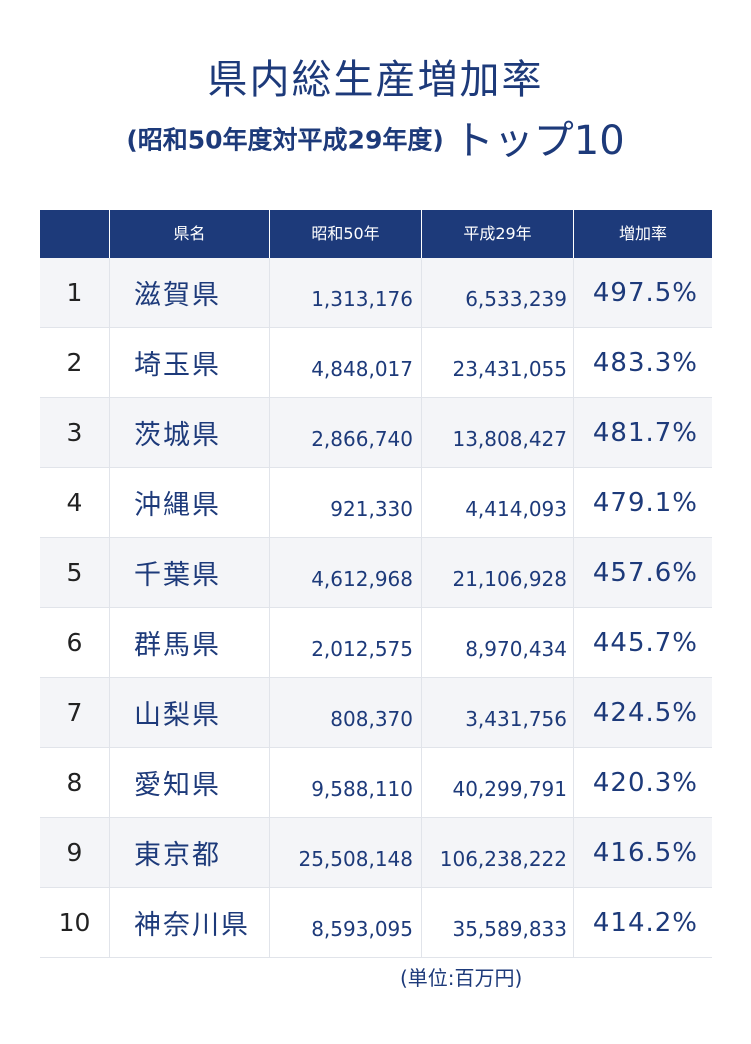 This screenshot has height=1044, width=751. Describe the element at coordinates (75, 432) in the screenshot. I see `rank-cell: 3` at that location.